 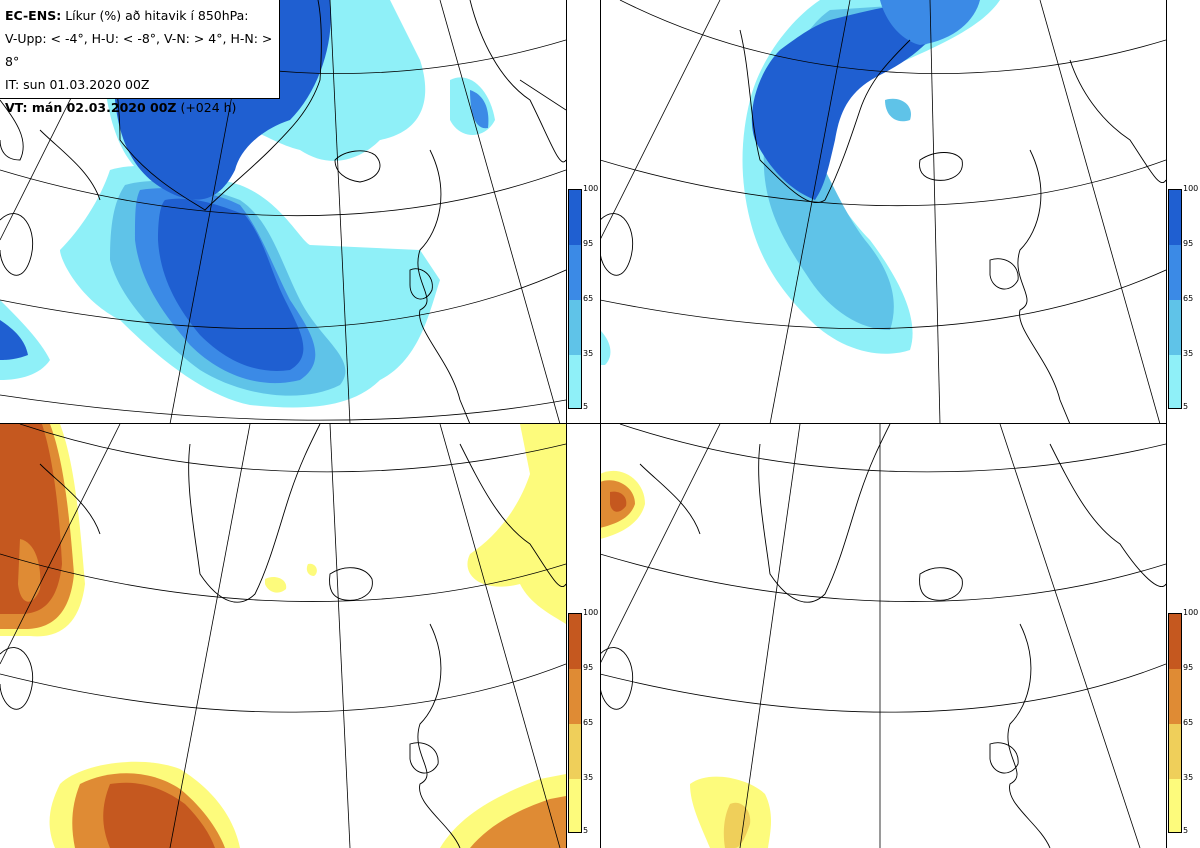 I want to click on divider-right-edge, so click(x=1166, y=424).